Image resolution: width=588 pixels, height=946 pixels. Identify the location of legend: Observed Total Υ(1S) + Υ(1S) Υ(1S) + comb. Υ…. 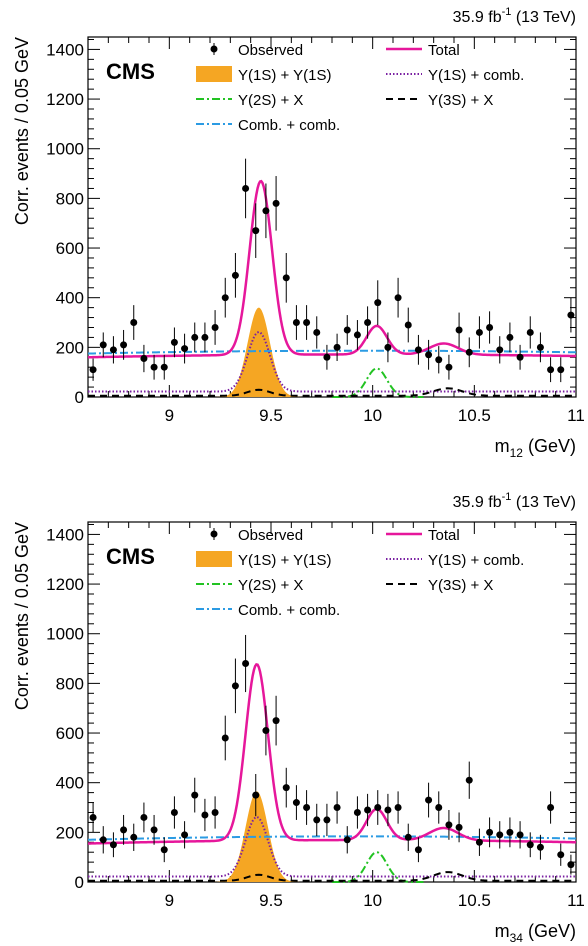
(360, 573).